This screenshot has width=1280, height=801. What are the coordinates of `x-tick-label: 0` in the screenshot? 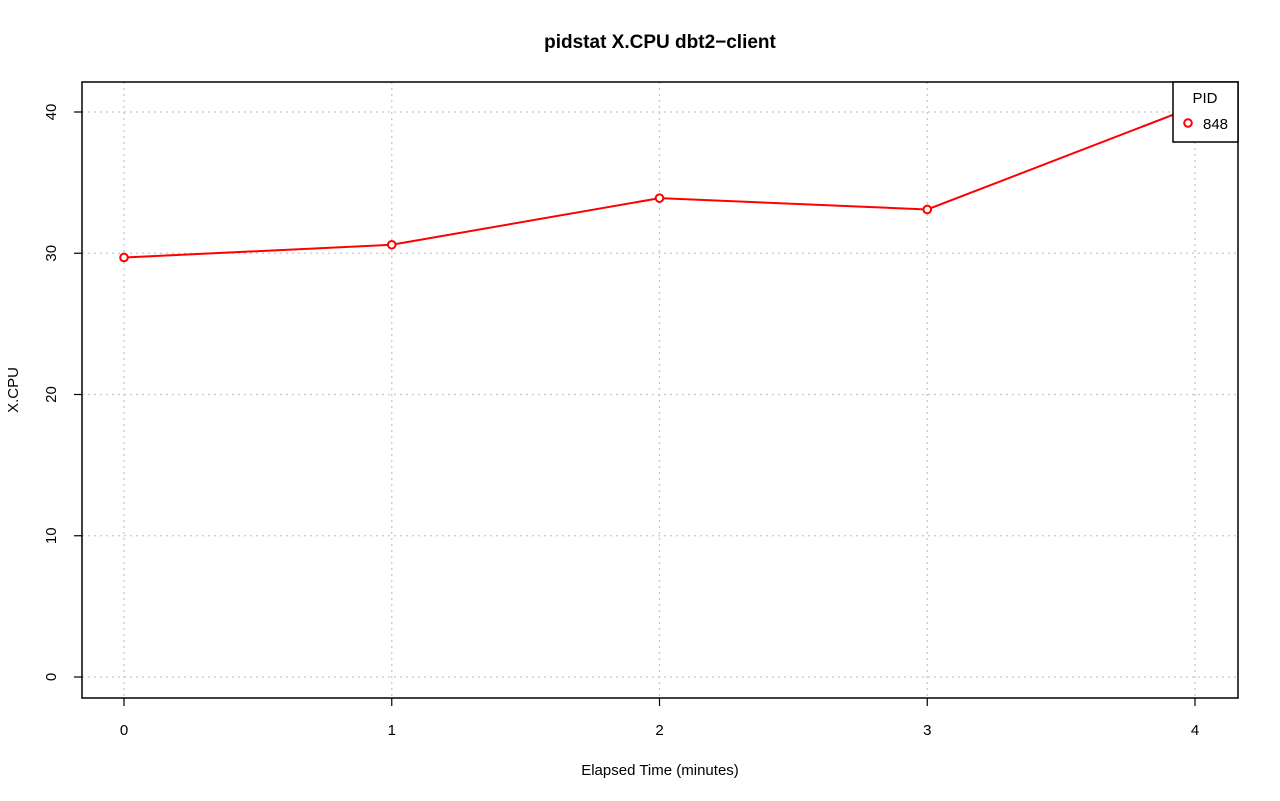 It's located at (124, 730).